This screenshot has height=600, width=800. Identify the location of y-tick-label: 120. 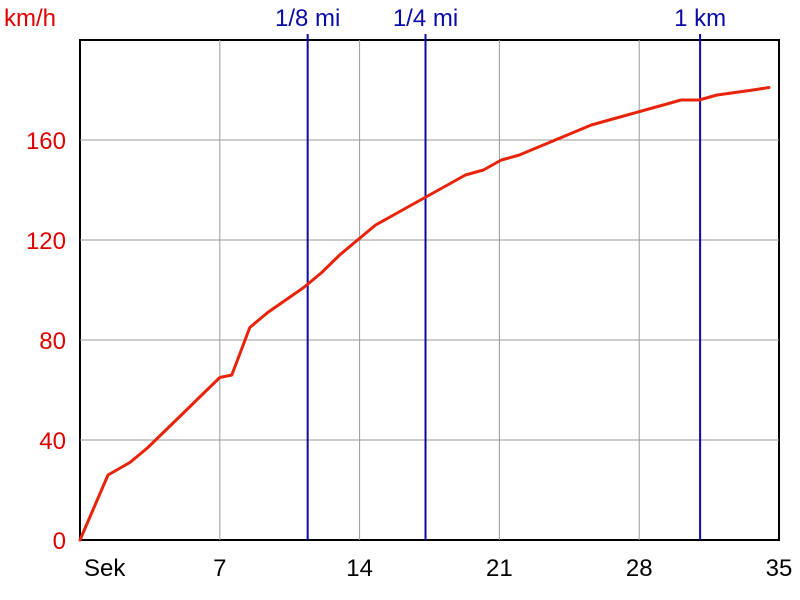
(46, 241).